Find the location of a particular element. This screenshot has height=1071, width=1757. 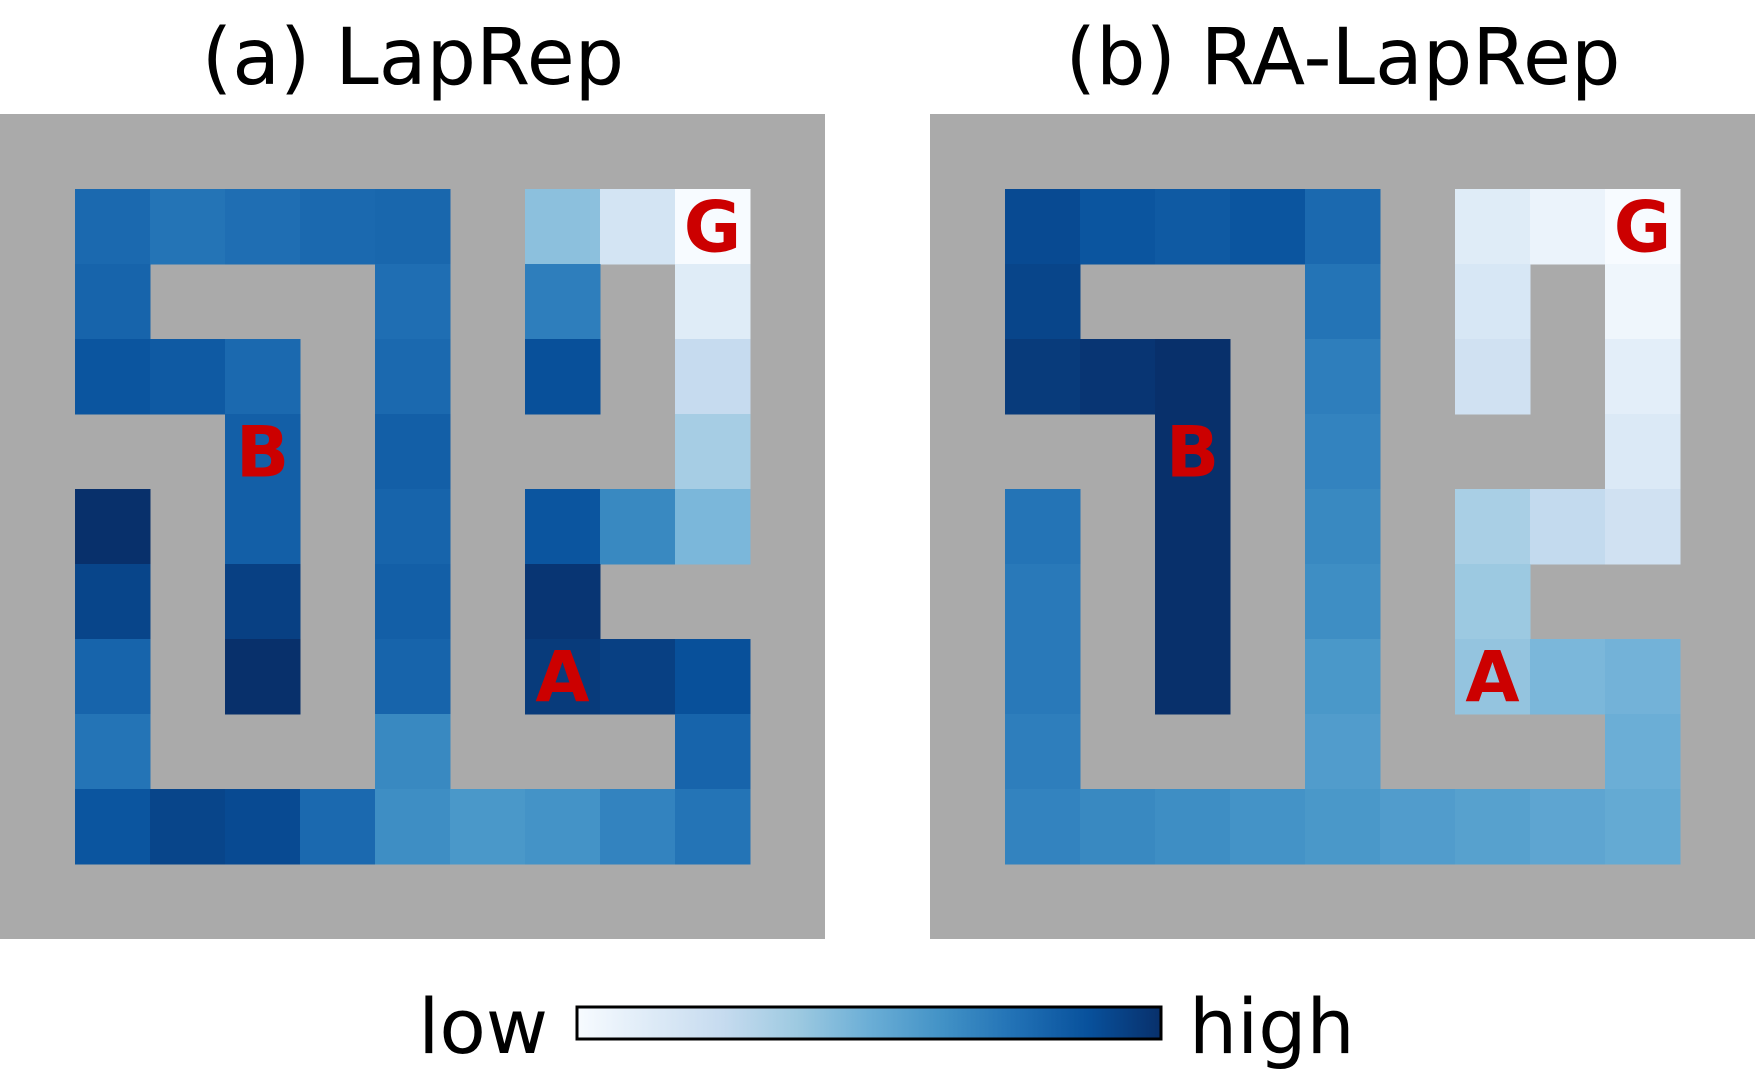

legend-high-label: high is located at coordinates (1272, 1026).